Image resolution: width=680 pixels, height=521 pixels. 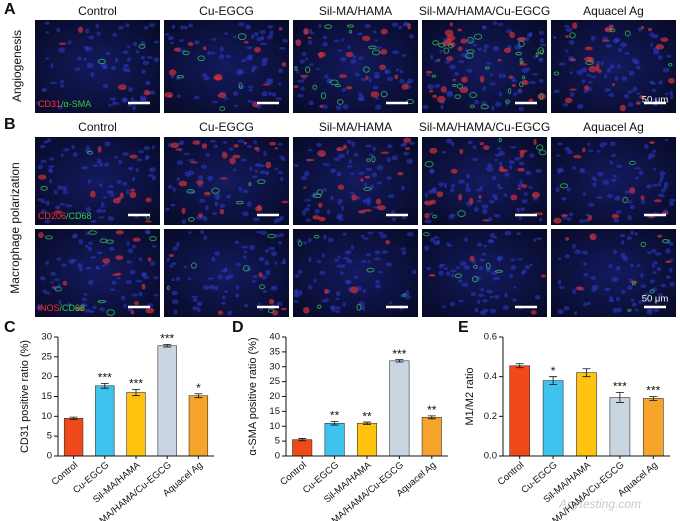 I want to click on y-tick-label: 0, so click(x=49, y=456).